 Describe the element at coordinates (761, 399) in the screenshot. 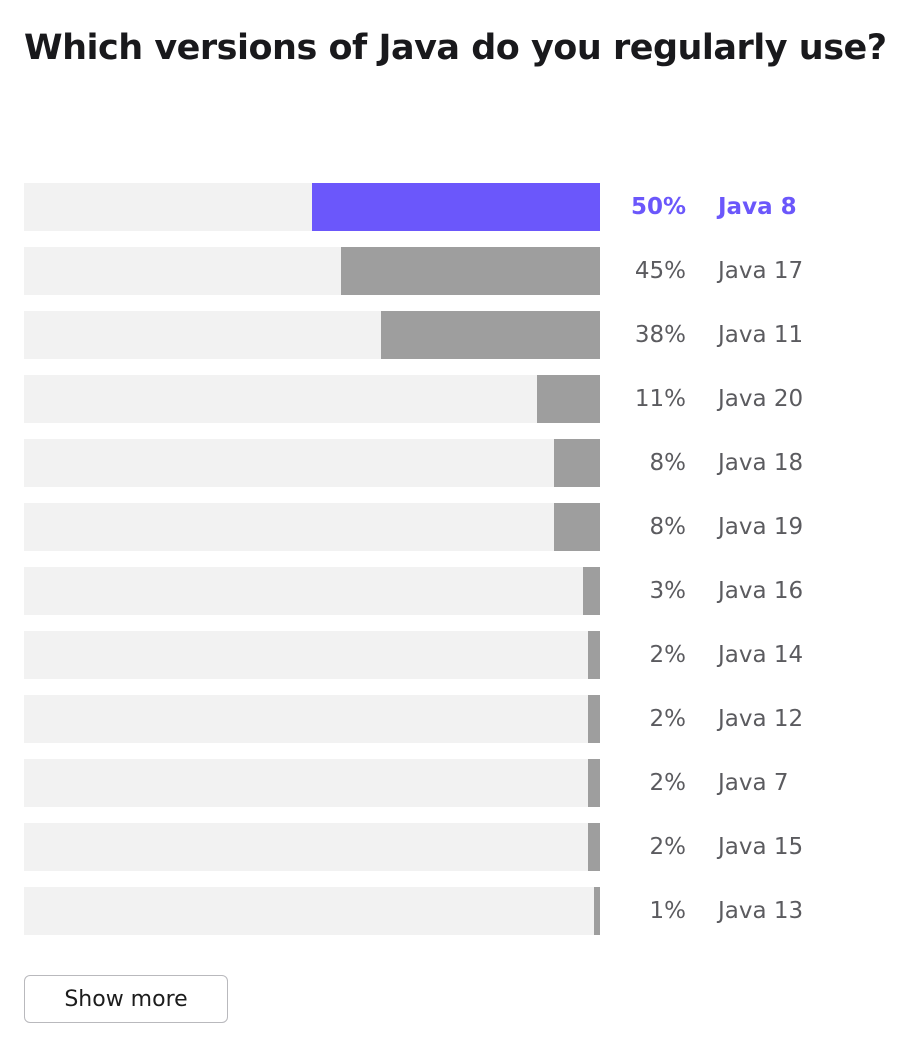

I see `bar-category-label: Java 20` at that location.